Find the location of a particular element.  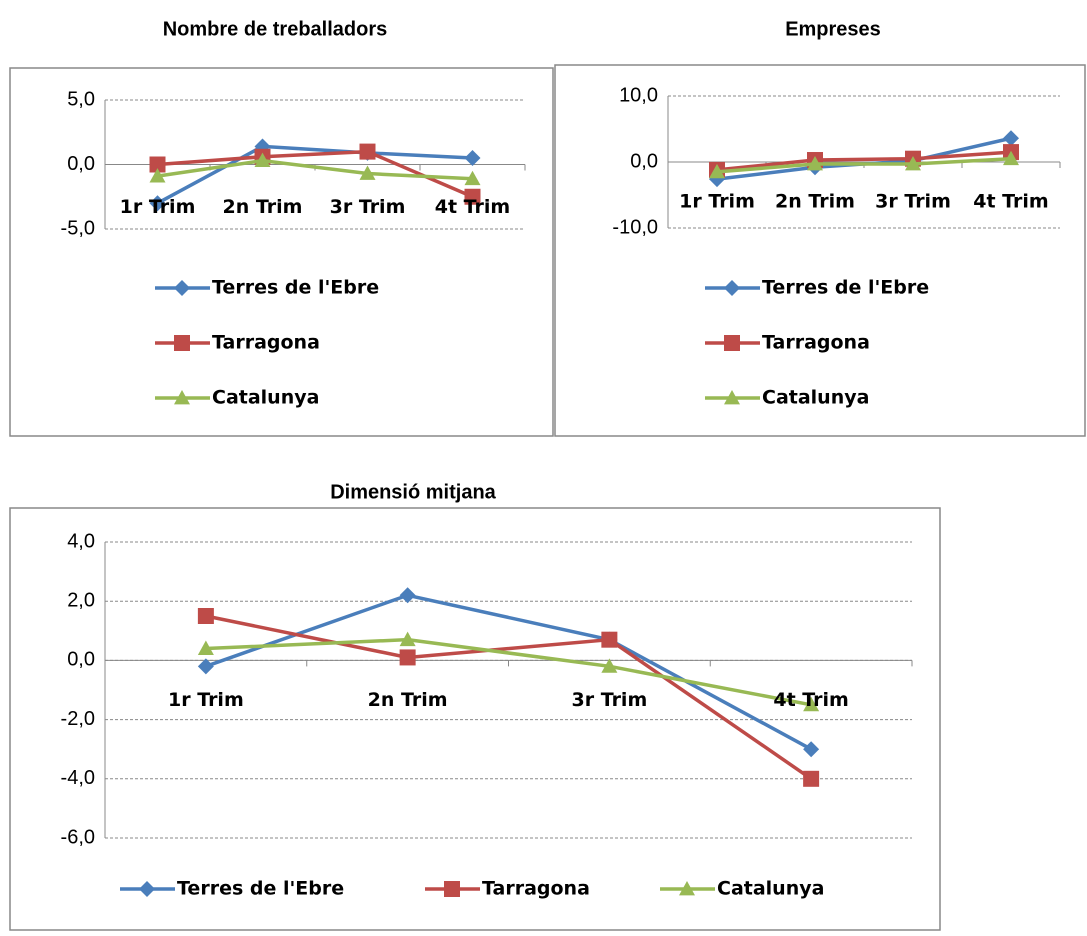

y-tick-label: 4,0 is located at coordinates (81, 541).